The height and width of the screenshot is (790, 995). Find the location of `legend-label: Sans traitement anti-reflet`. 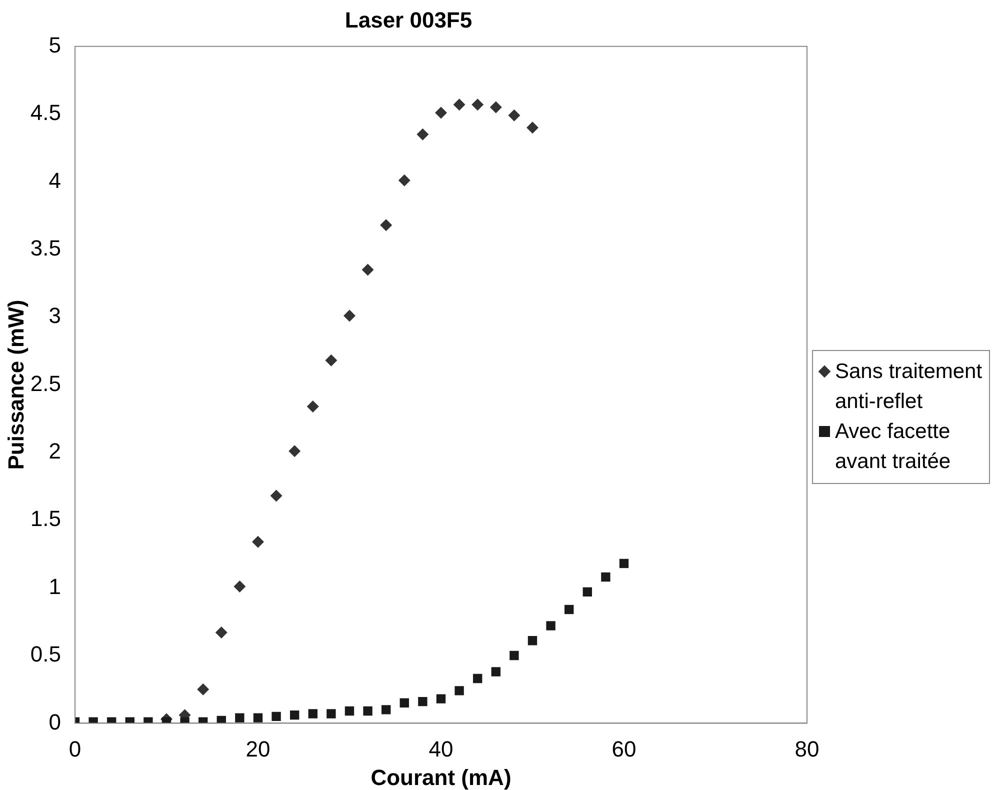

legend-label: Sans traitement anti-reflet is located at coordinates (909, 387).